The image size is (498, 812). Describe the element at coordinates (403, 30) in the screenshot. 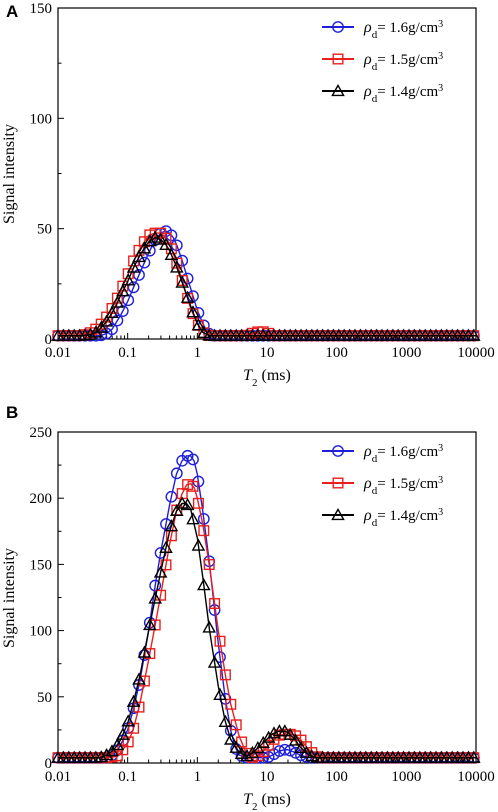

I see `legend-label: ρd= 1.6g/cm3` at that location.